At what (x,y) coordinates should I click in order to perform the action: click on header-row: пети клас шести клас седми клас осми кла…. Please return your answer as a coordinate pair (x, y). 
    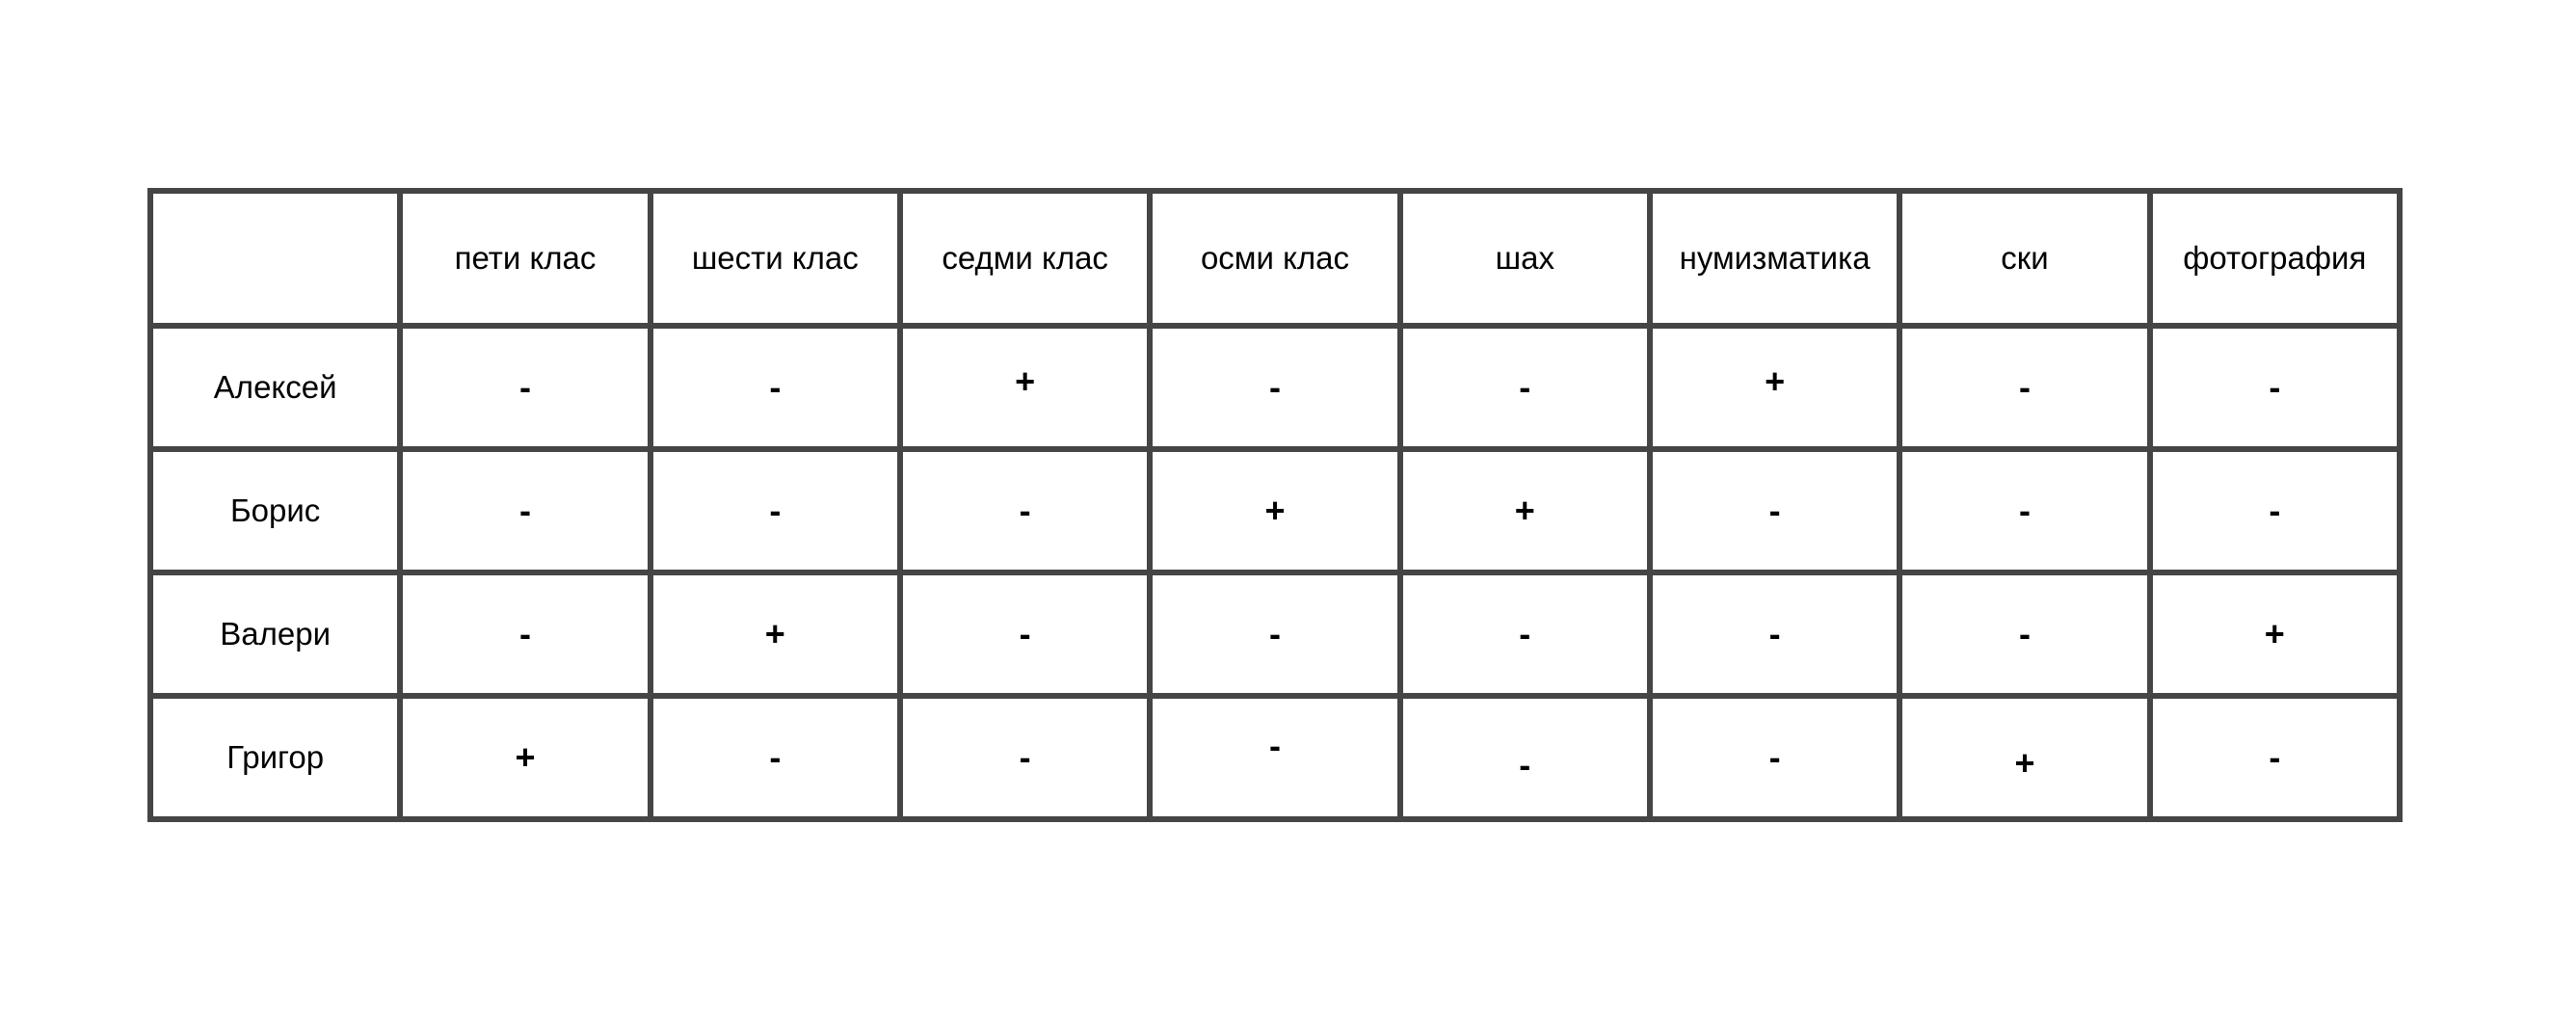
    Looking at the image, I should click on (1274, 258).